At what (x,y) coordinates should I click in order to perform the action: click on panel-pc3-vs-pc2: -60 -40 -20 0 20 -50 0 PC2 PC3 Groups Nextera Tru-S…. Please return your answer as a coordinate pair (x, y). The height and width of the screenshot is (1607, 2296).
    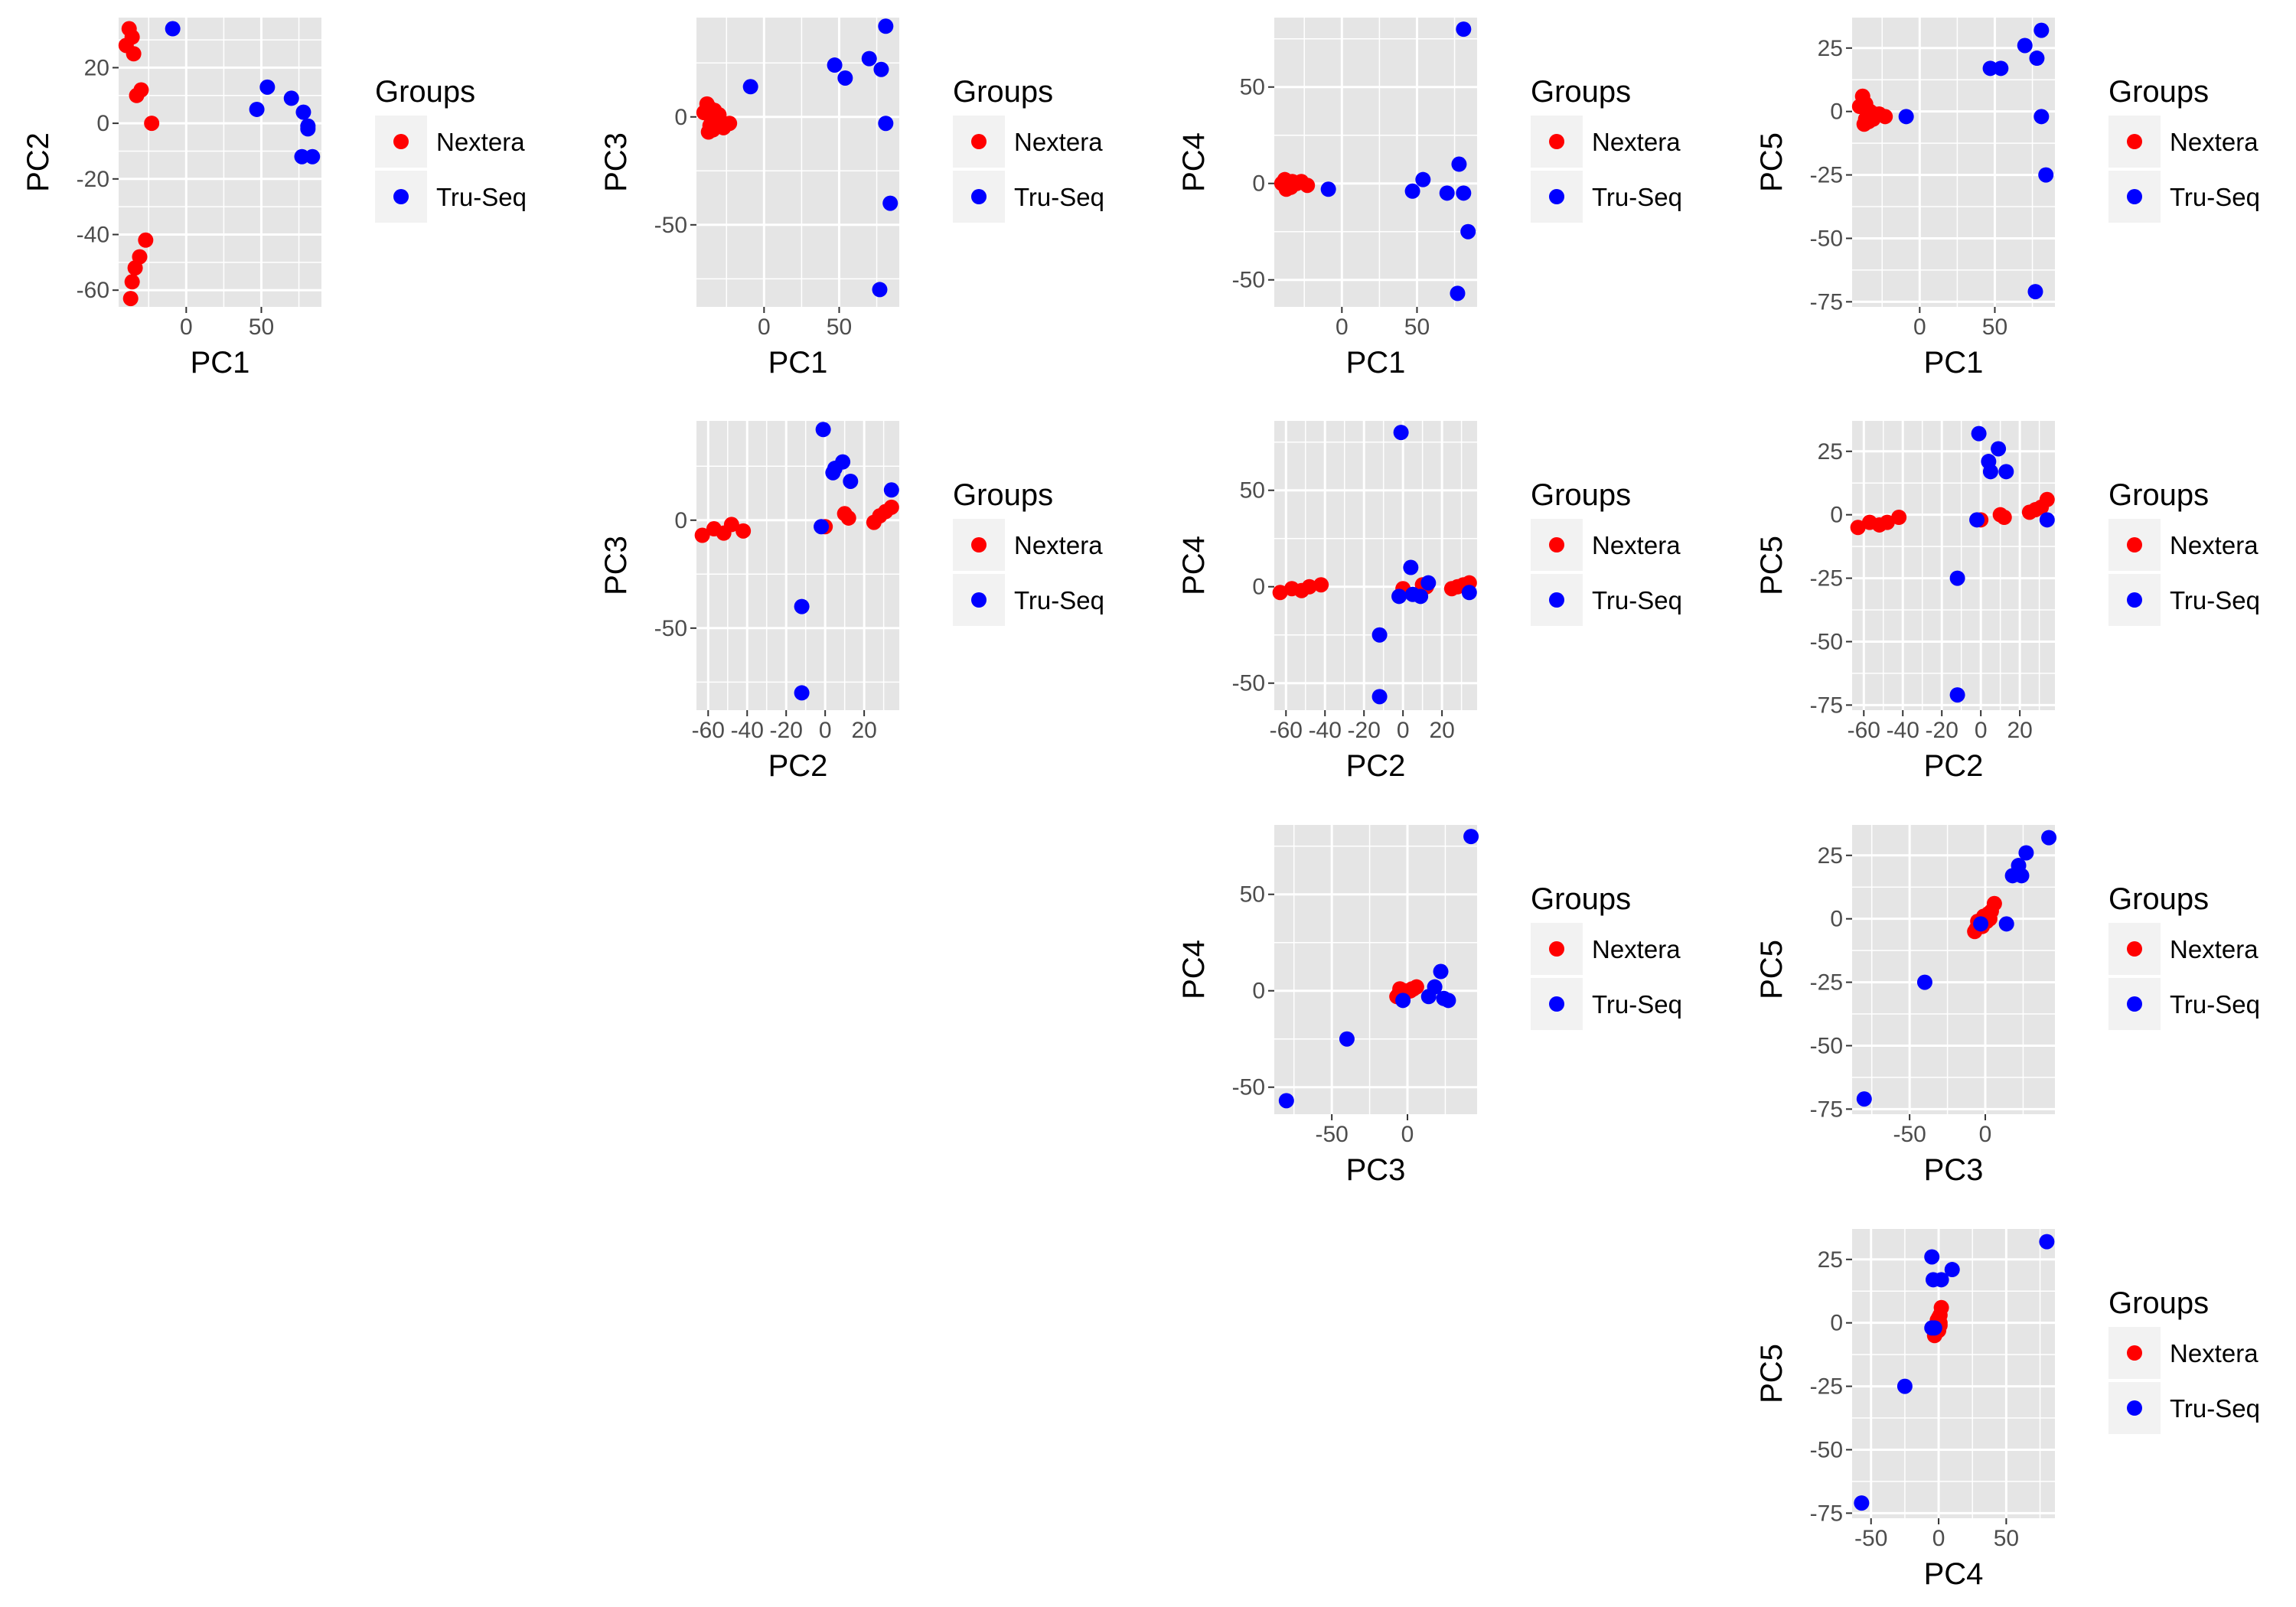
    Looking at the image, I should click on (851, 602).